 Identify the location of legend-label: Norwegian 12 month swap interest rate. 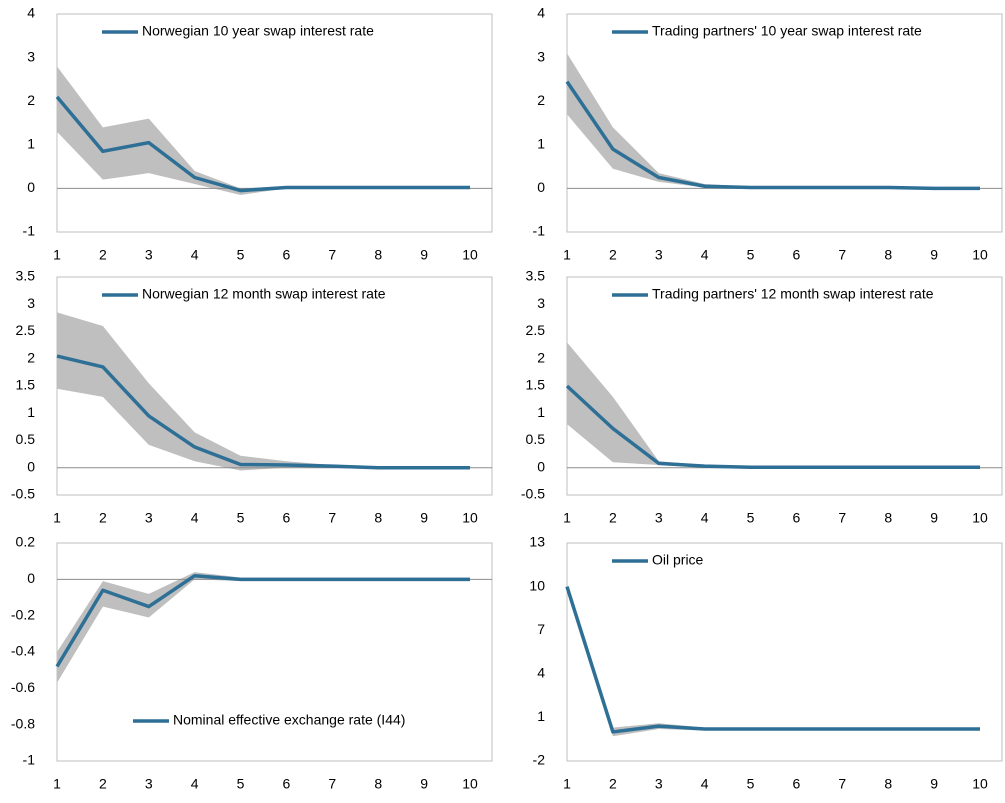
(264, 294).